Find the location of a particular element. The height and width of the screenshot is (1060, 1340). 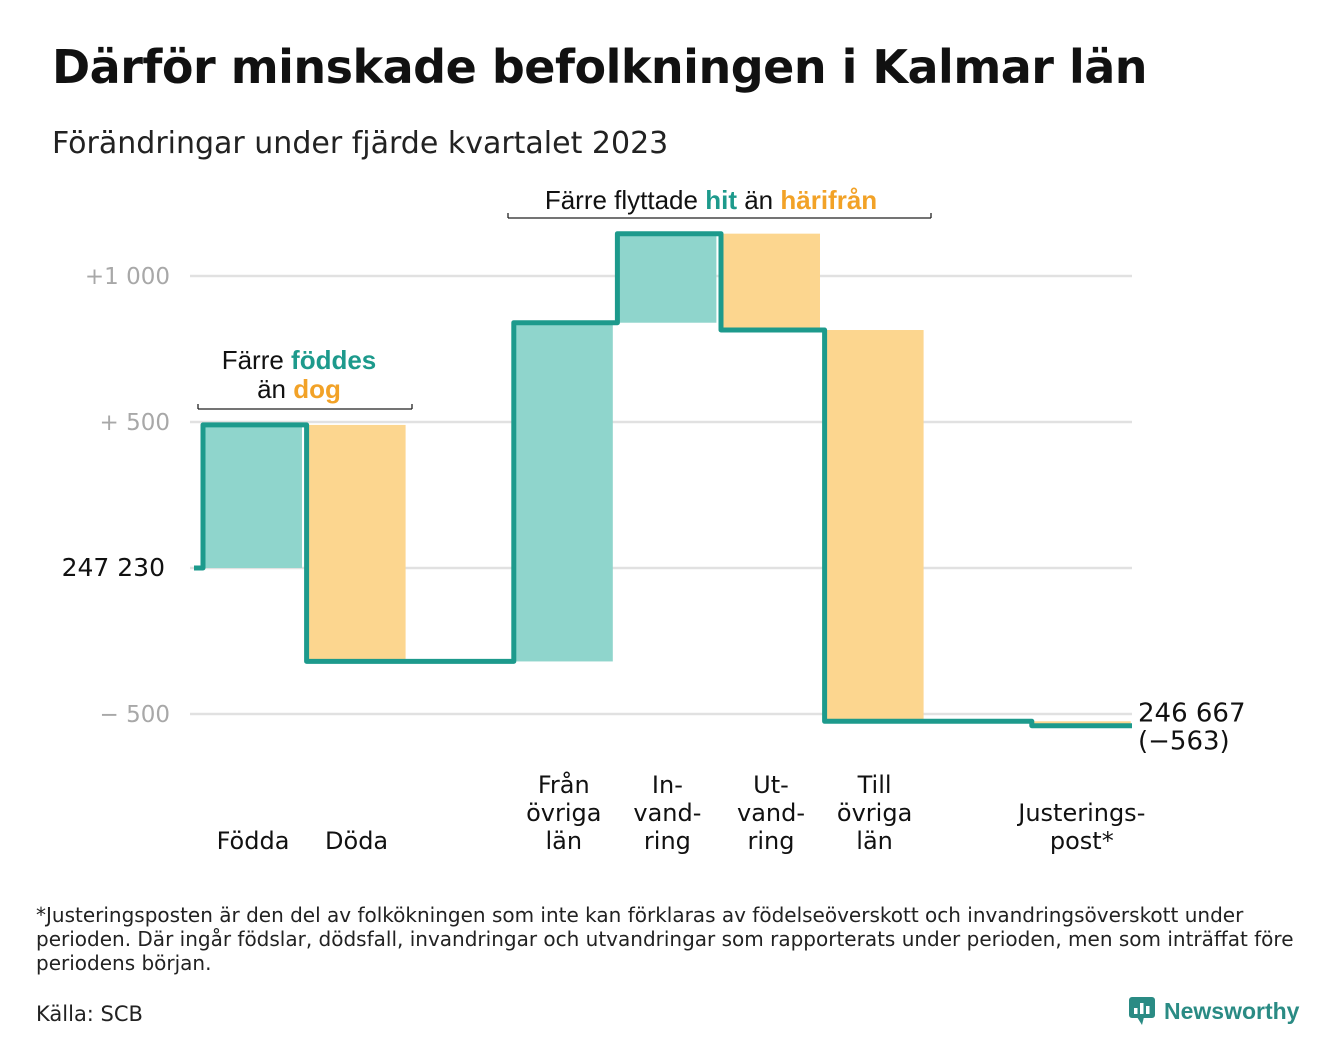

y-tick-label: + 500 is located at coordinates (135, 423).